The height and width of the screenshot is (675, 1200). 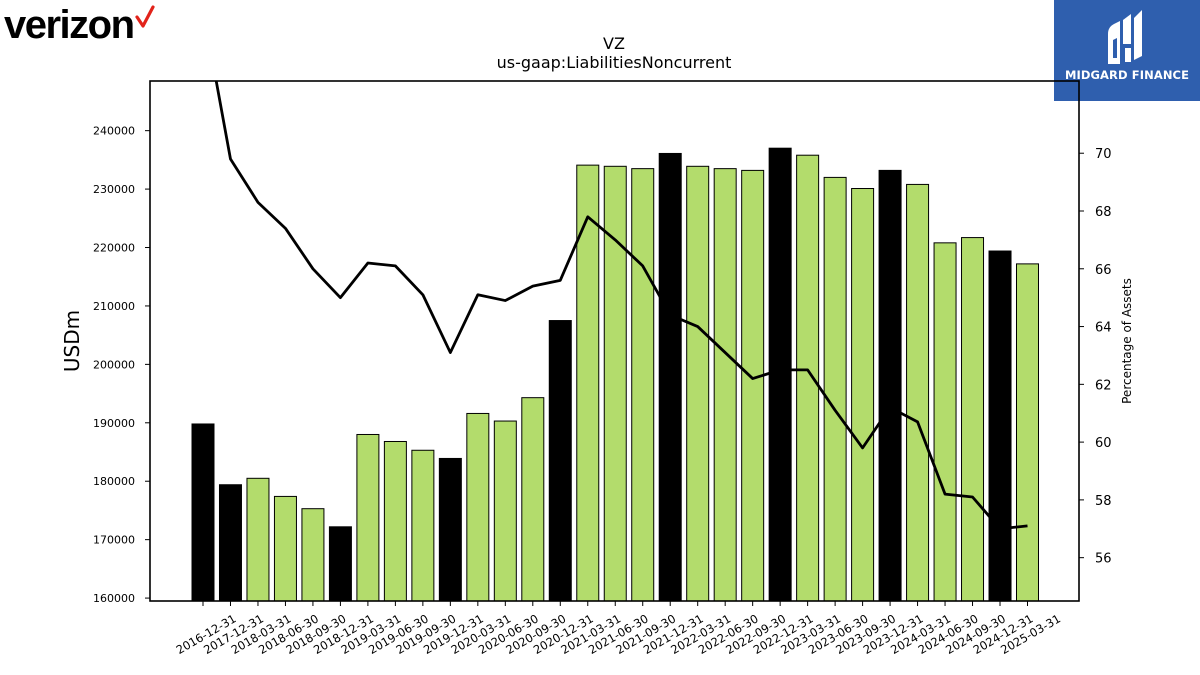 What do you see at coordinates (1095, 357) in the screenshot?
I see `y-axis-right: 56 58 60 62 64 66 68 70` at bounding box center [1095, 357].